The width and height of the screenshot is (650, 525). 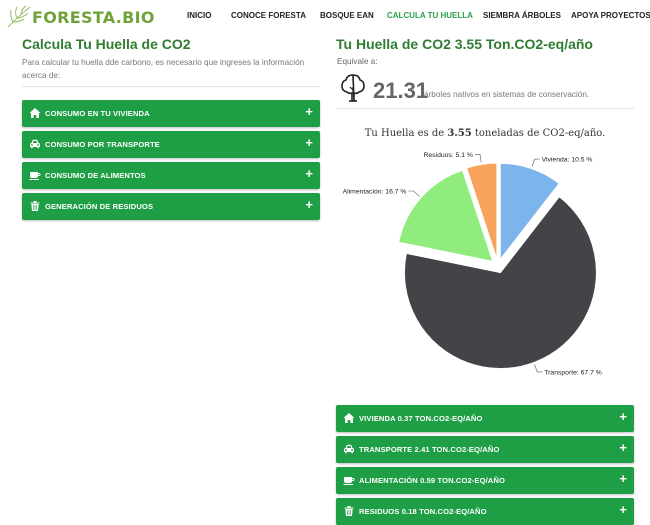 What do you see at coordinates (102, 144) in the screenshot?
I see `section-transporte-label: CONSUMO POR TRANSPORTE` at bounding box center [102, 144].